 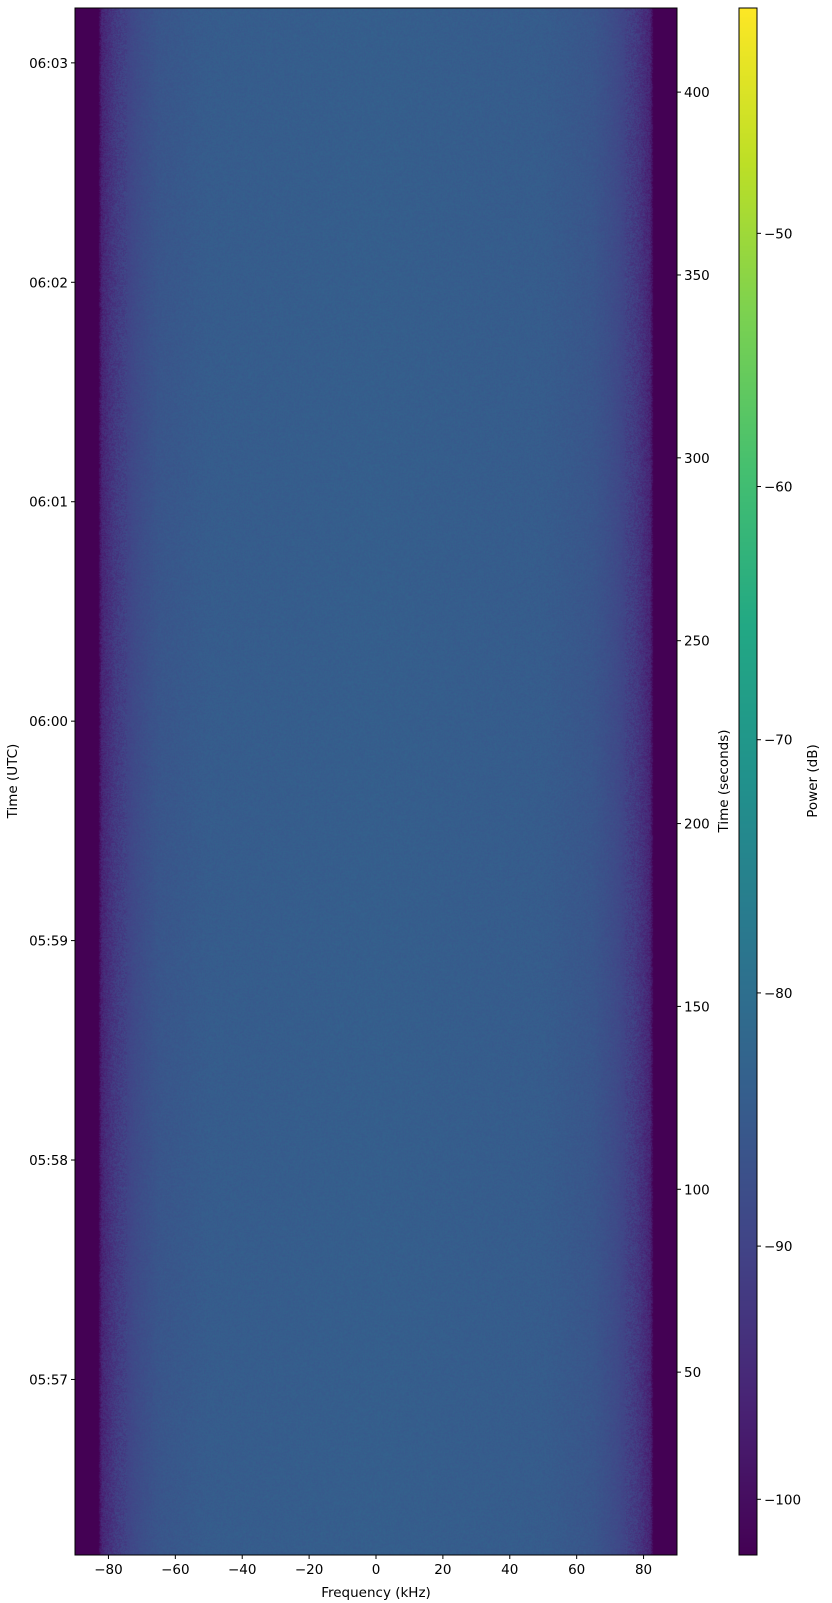 What do you see at coordinates (48, 64) in the screenshot?
I see `y-left-tick-label: 06:03` at bounding box center [48, 64].